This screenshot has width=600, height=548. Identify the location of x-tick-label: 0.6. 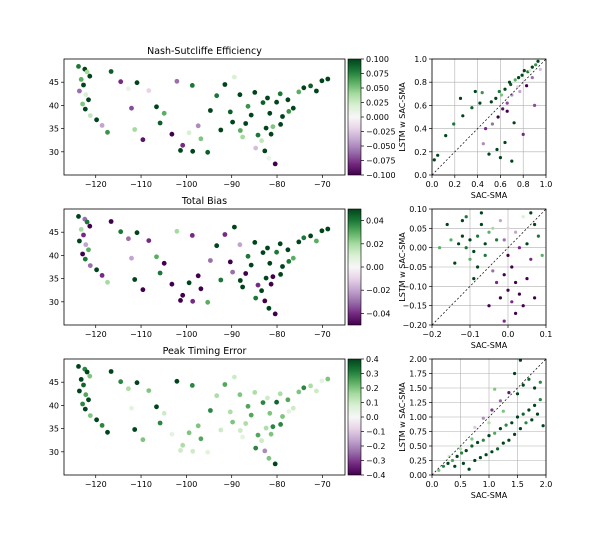
(500, 184).